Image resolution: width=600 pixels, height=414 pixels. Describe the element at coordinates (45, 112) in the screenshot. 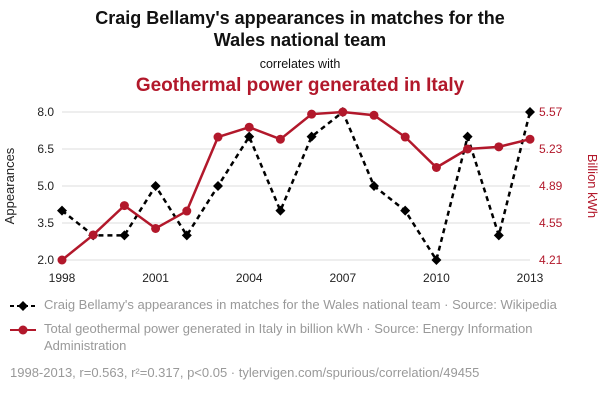

I see `svg-text: 8.0` at that location.